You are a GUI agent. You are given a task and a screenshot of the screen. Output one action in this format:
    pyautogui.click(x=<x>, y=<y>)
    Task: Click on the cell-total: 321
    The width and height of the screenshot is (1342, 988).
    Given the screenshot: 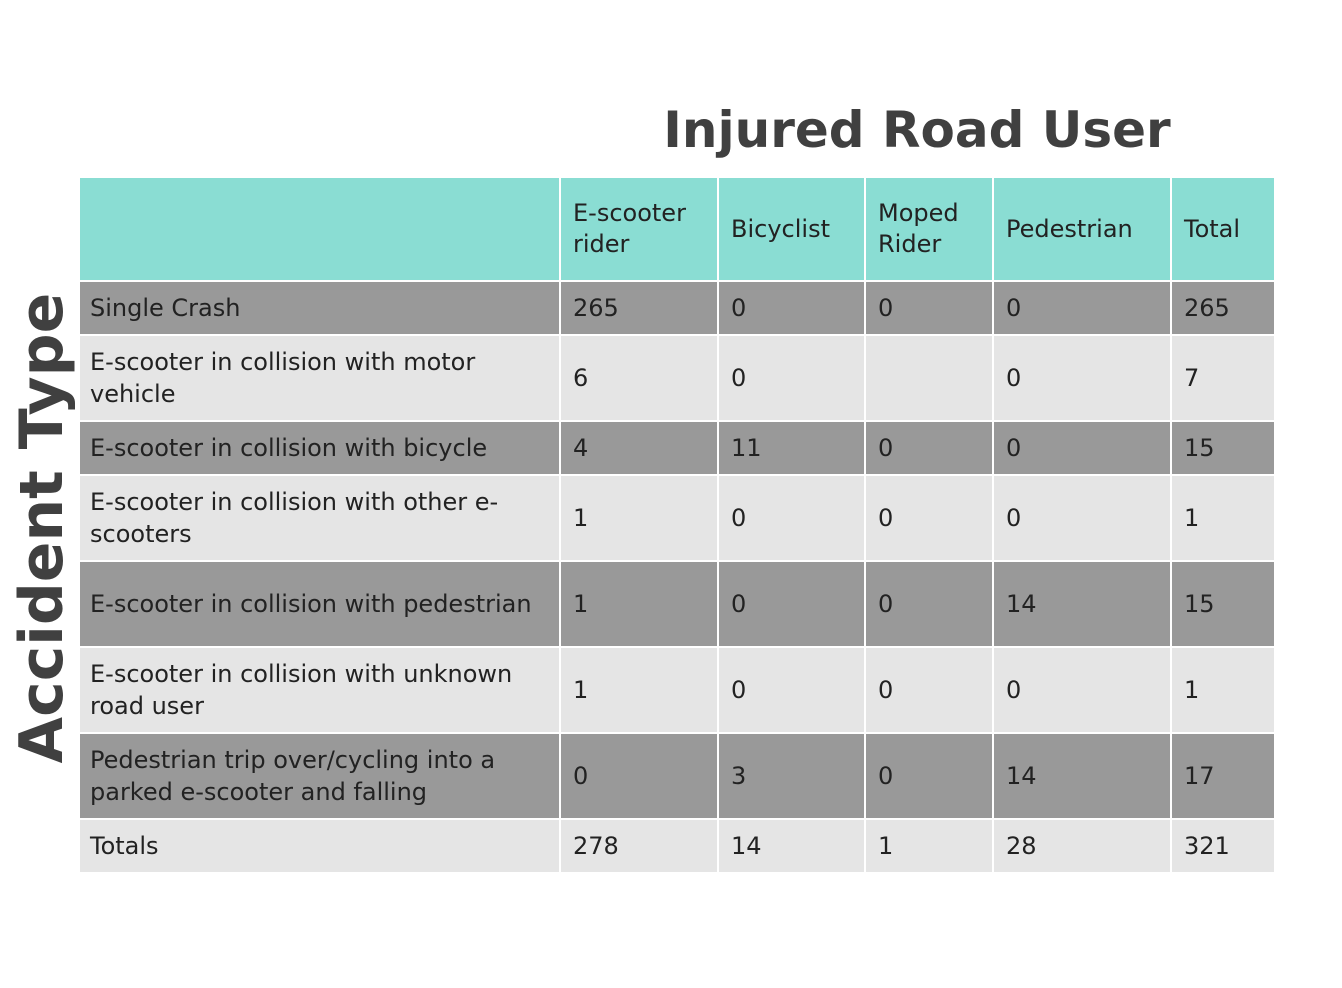 What is the action you would take?
    pyautogui.click(x=1222, y=845)
    